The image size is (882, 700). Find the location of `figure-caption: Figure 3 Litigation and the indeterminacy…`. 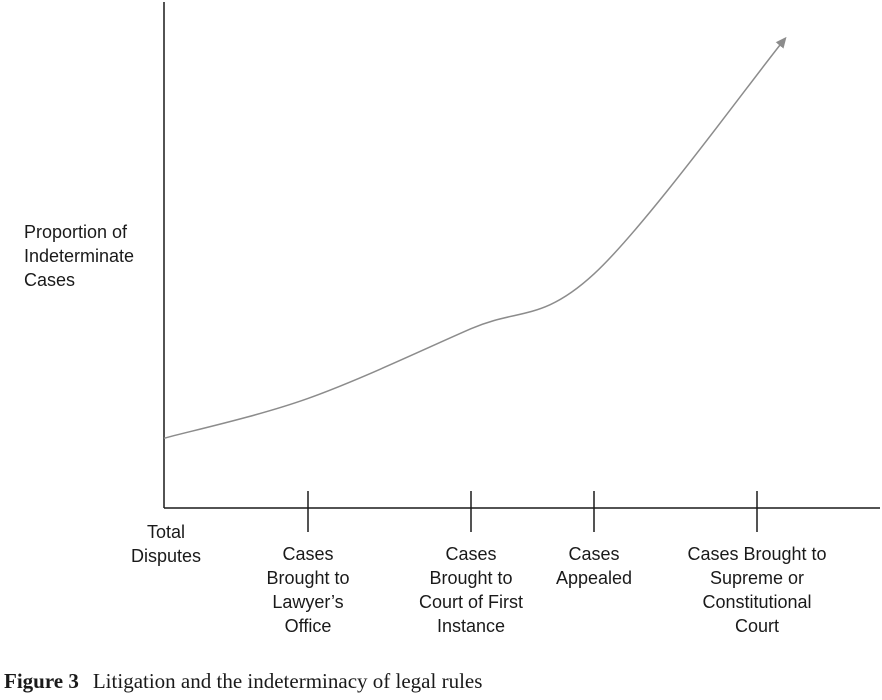

figure-caption: Figure 3 Litigation and the indeterminacy… is located at coordinates (243, 681).